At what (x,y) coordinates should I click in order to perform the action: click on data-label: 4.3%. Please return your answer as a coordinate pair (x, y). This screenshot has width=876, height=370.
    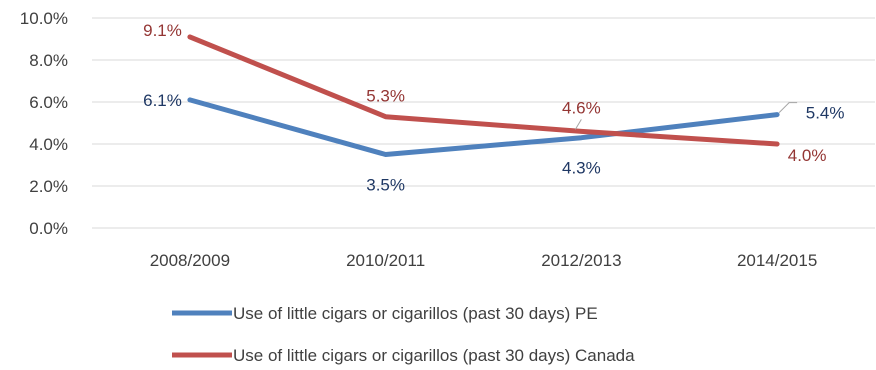
    Looking at the image, I should click on (581, 168).